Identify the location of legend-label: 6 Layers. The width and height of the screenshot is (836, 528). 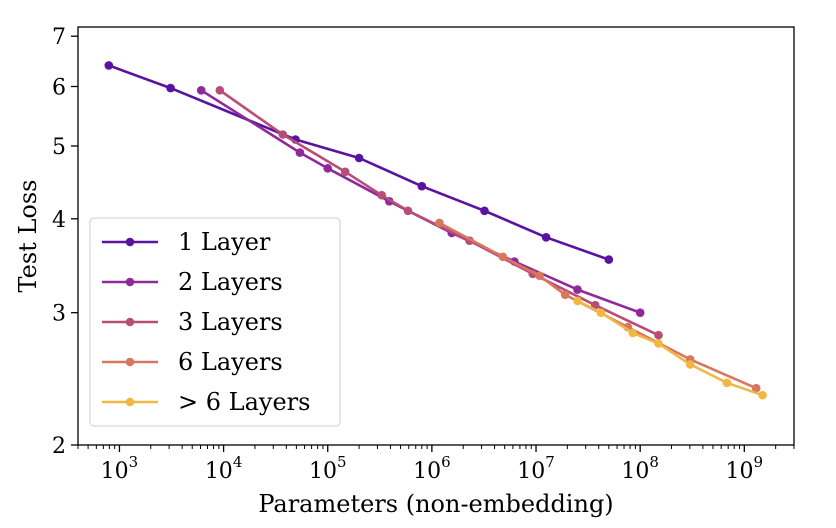
(230, 362).